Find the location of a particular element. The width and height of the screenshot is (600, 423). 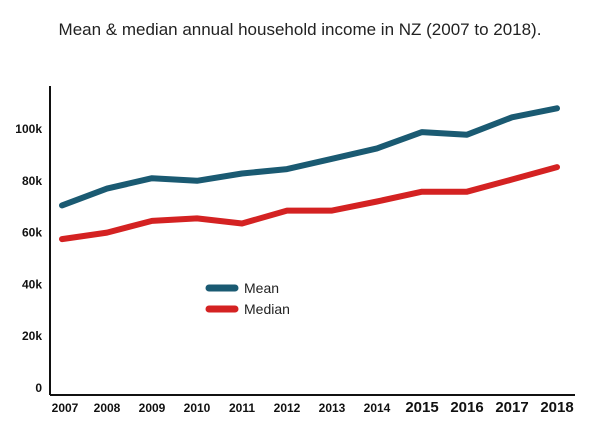

x-tick-label: 2017 is located at coordinates (511, 407).